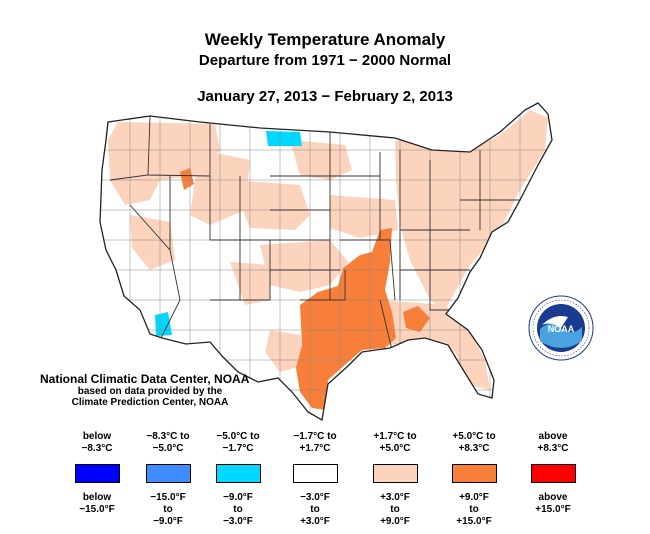 Image resolution: width=650 pixels, height=534 pixels. What do you see at coordinates (553, 436) in the screenshot?
I see `legend-c-top: above` at bounding box center [553, 436].